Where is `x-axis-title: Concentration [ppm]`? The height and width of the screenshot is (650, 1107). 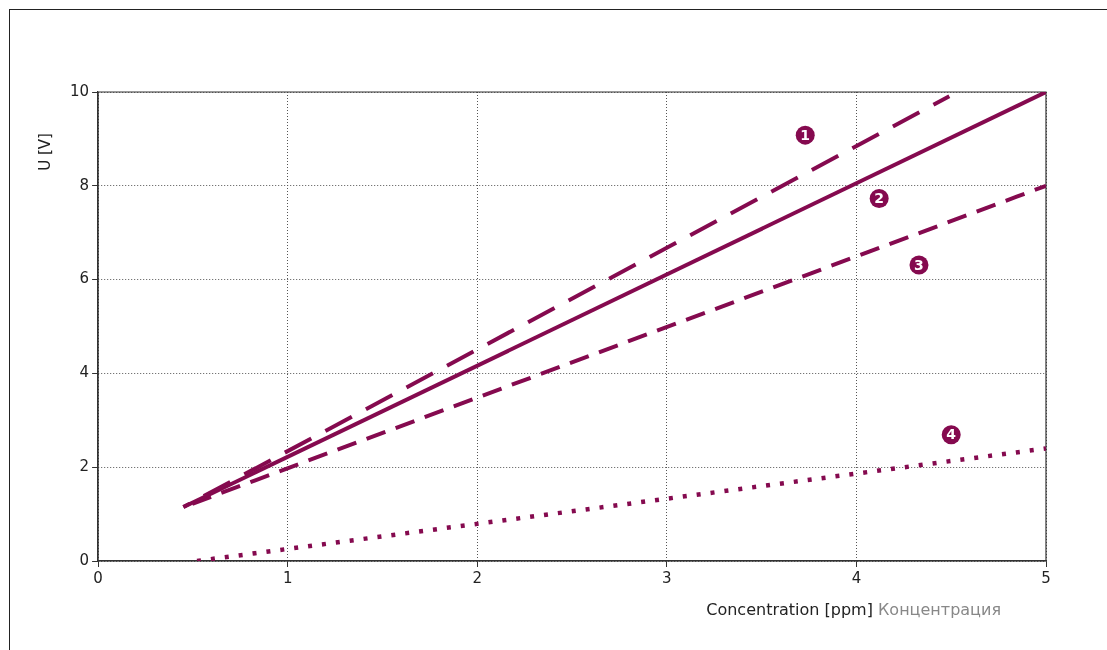
x-axis-title: Concentration [ppm] is located at coordinates (789, 610).